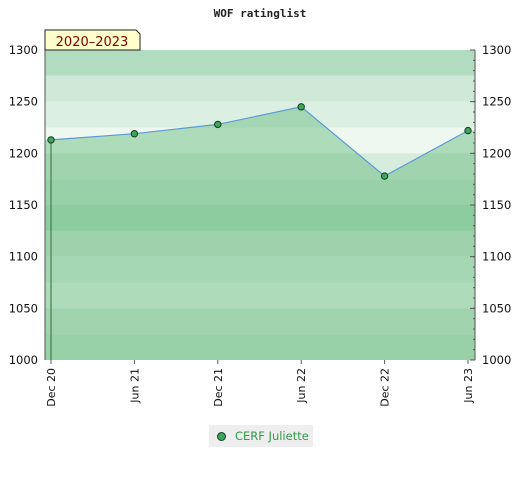  Describe the element at coordinates (496, 205) in the screenshot. I see `y-tick-label-right: 1150` at that location.